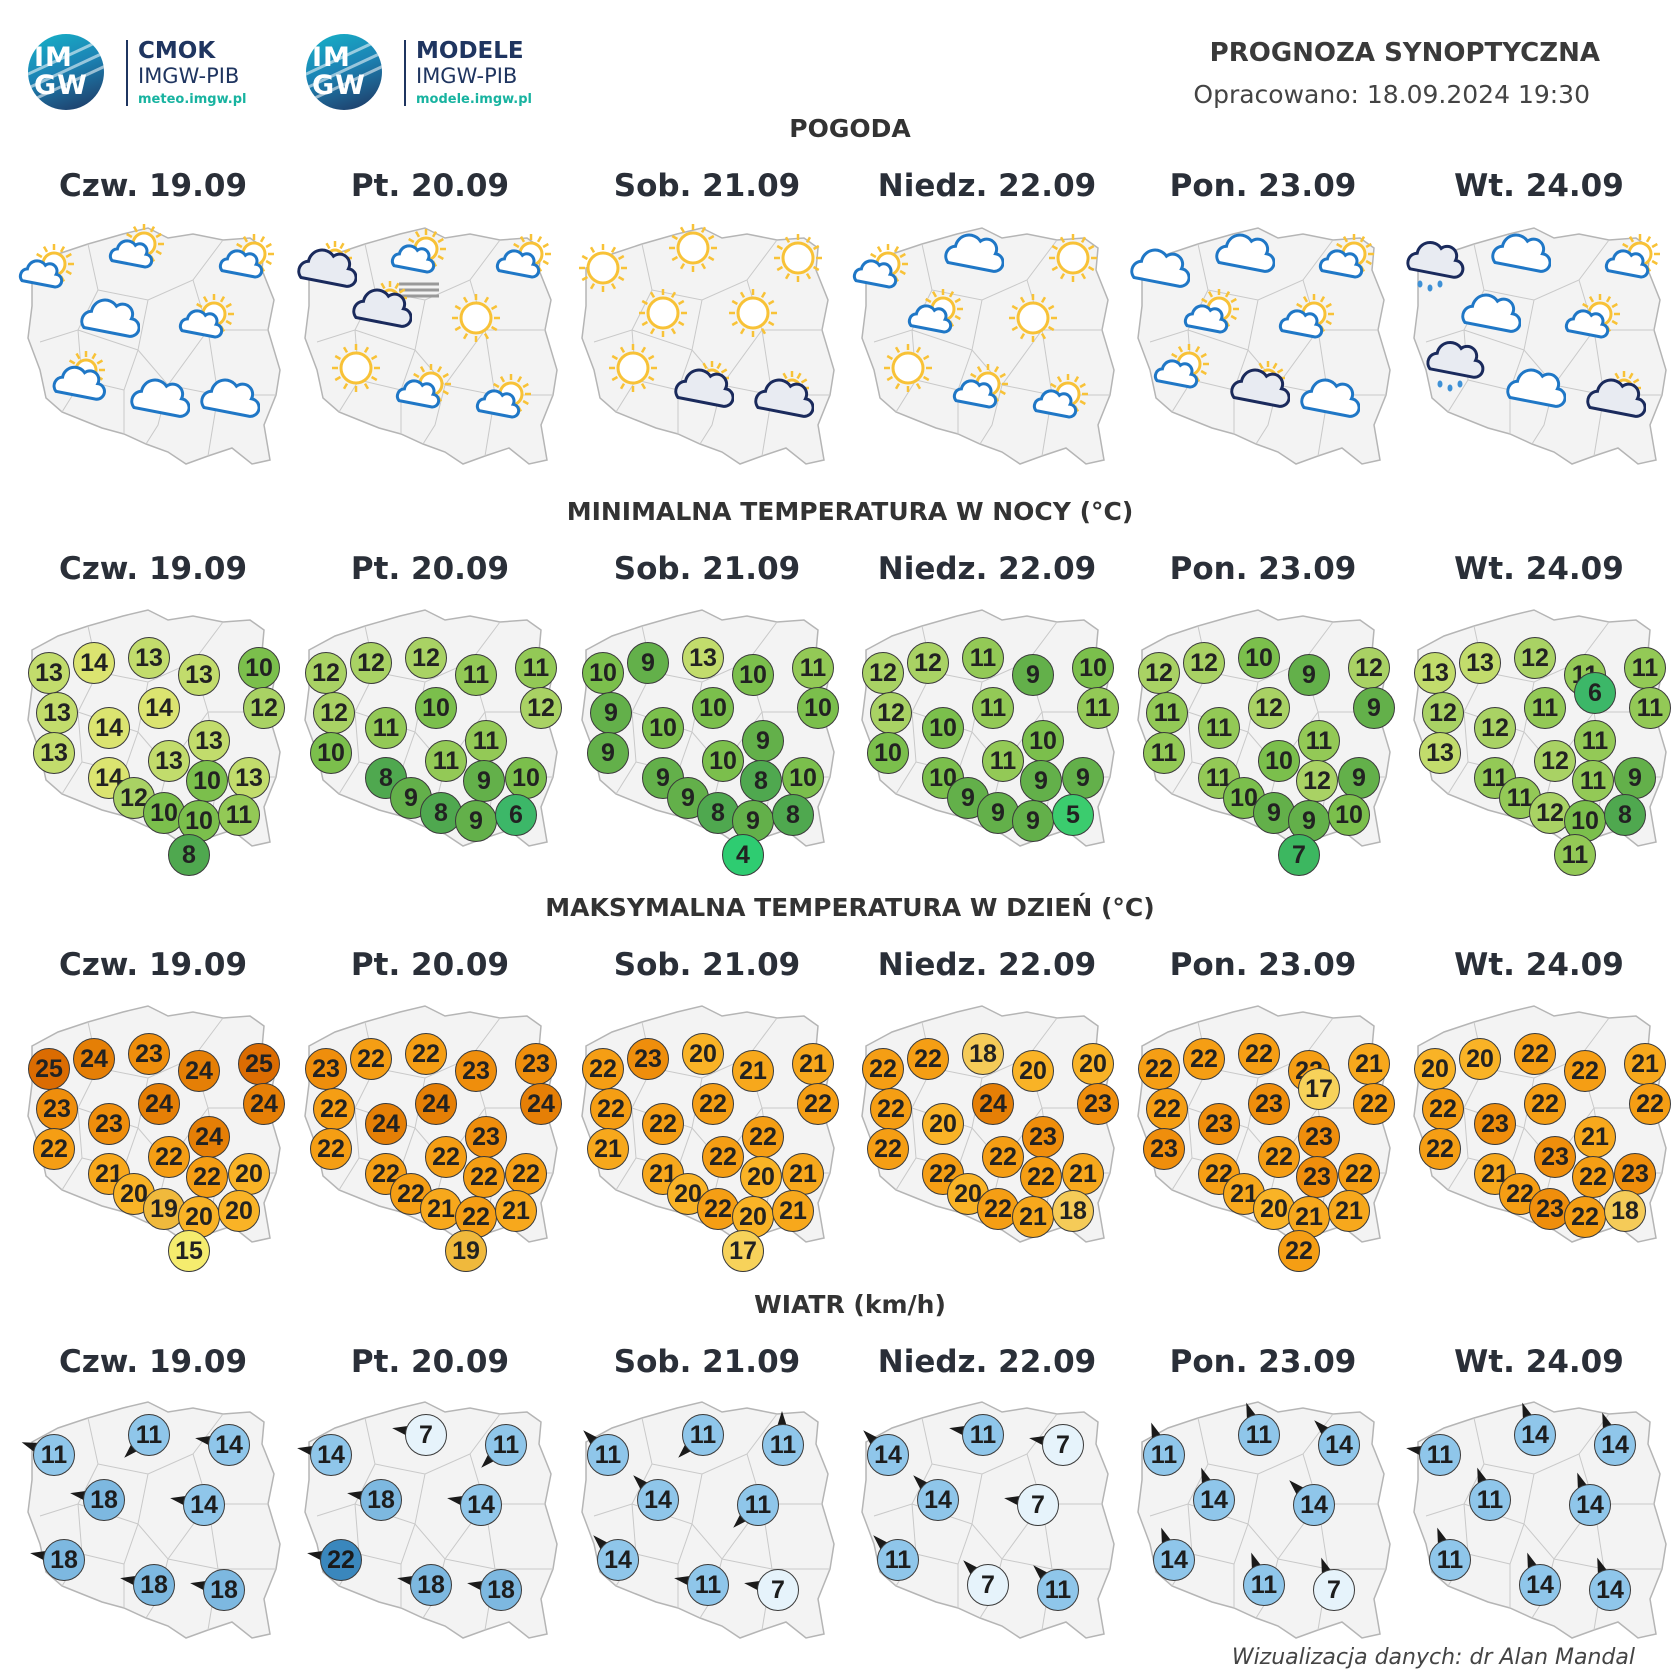 This screenshot has width=1680, height=1680. I want to click on day-label: Wt. 24.09, so click(1539, 965).